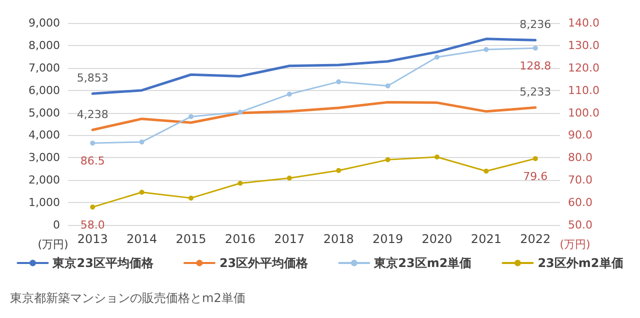  I want to click on y-axis-title: (万円), so click(53, 244).